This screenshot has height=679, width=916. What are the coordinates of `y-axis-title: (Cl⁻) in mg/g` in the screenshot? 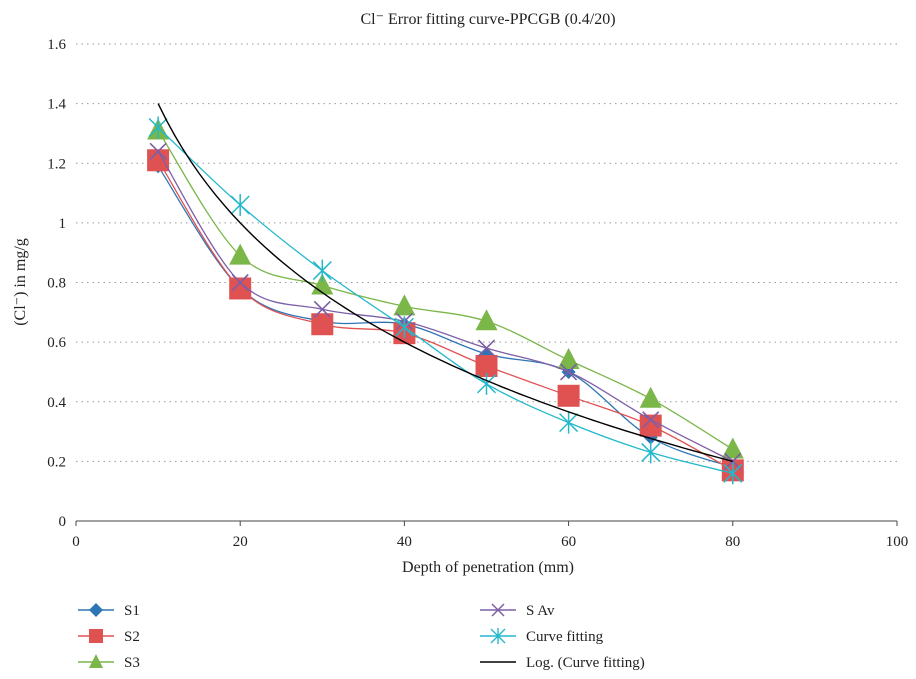 It's located at (20, 282).